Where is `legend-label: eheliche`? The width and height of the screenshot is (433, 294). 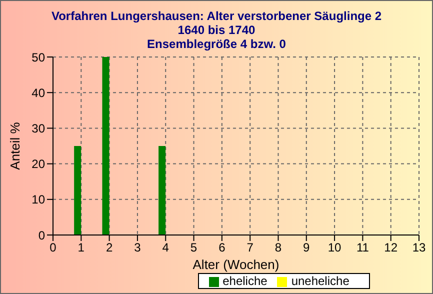 legend-label: eheliche is located at coordinates (245, 281).